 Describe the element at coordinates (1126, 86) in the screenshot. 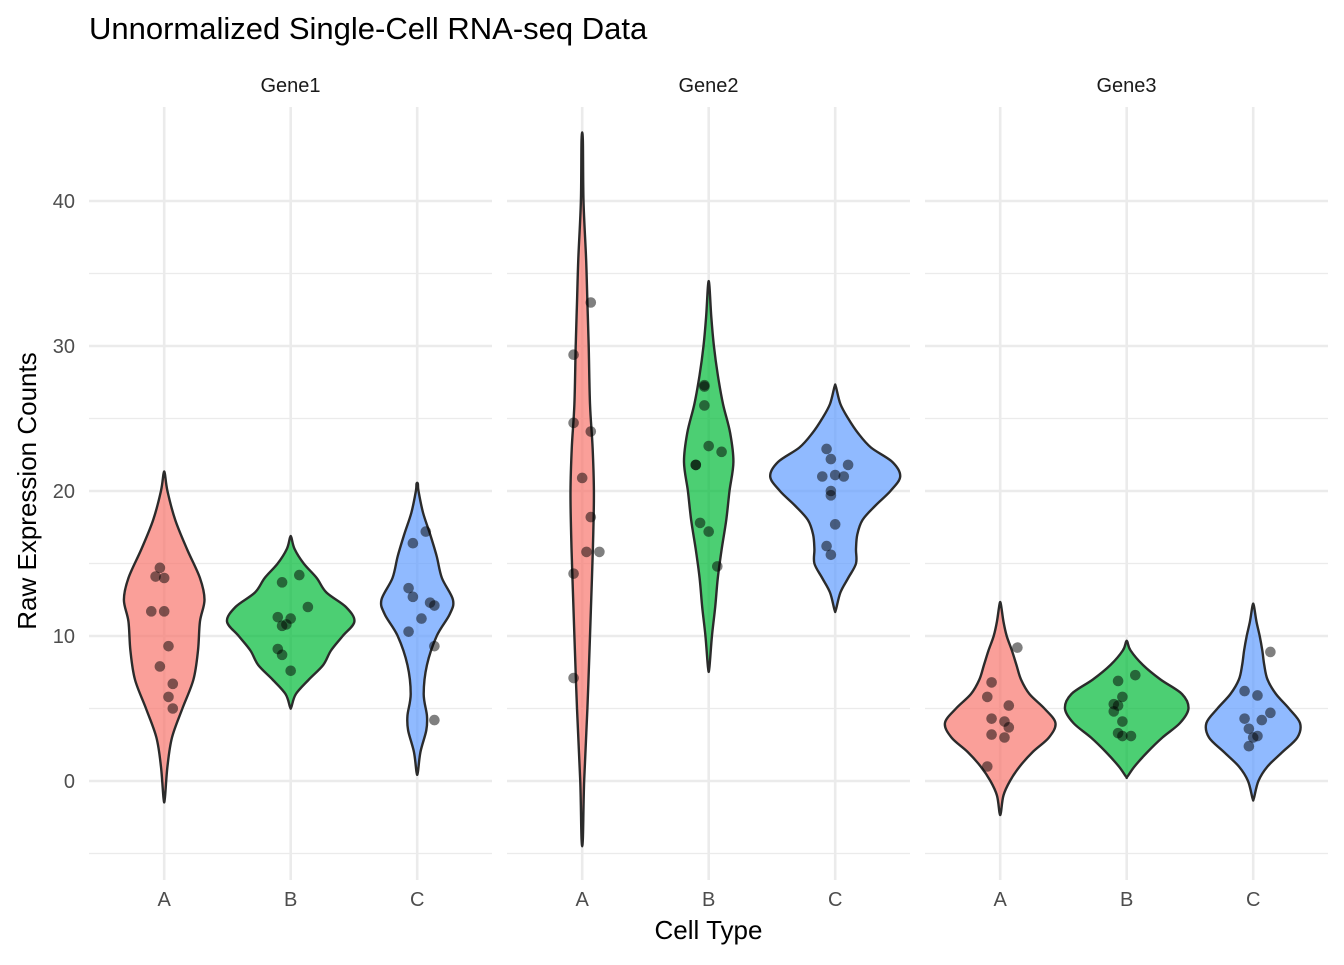

I see `facet-label: Gene3` at that location.